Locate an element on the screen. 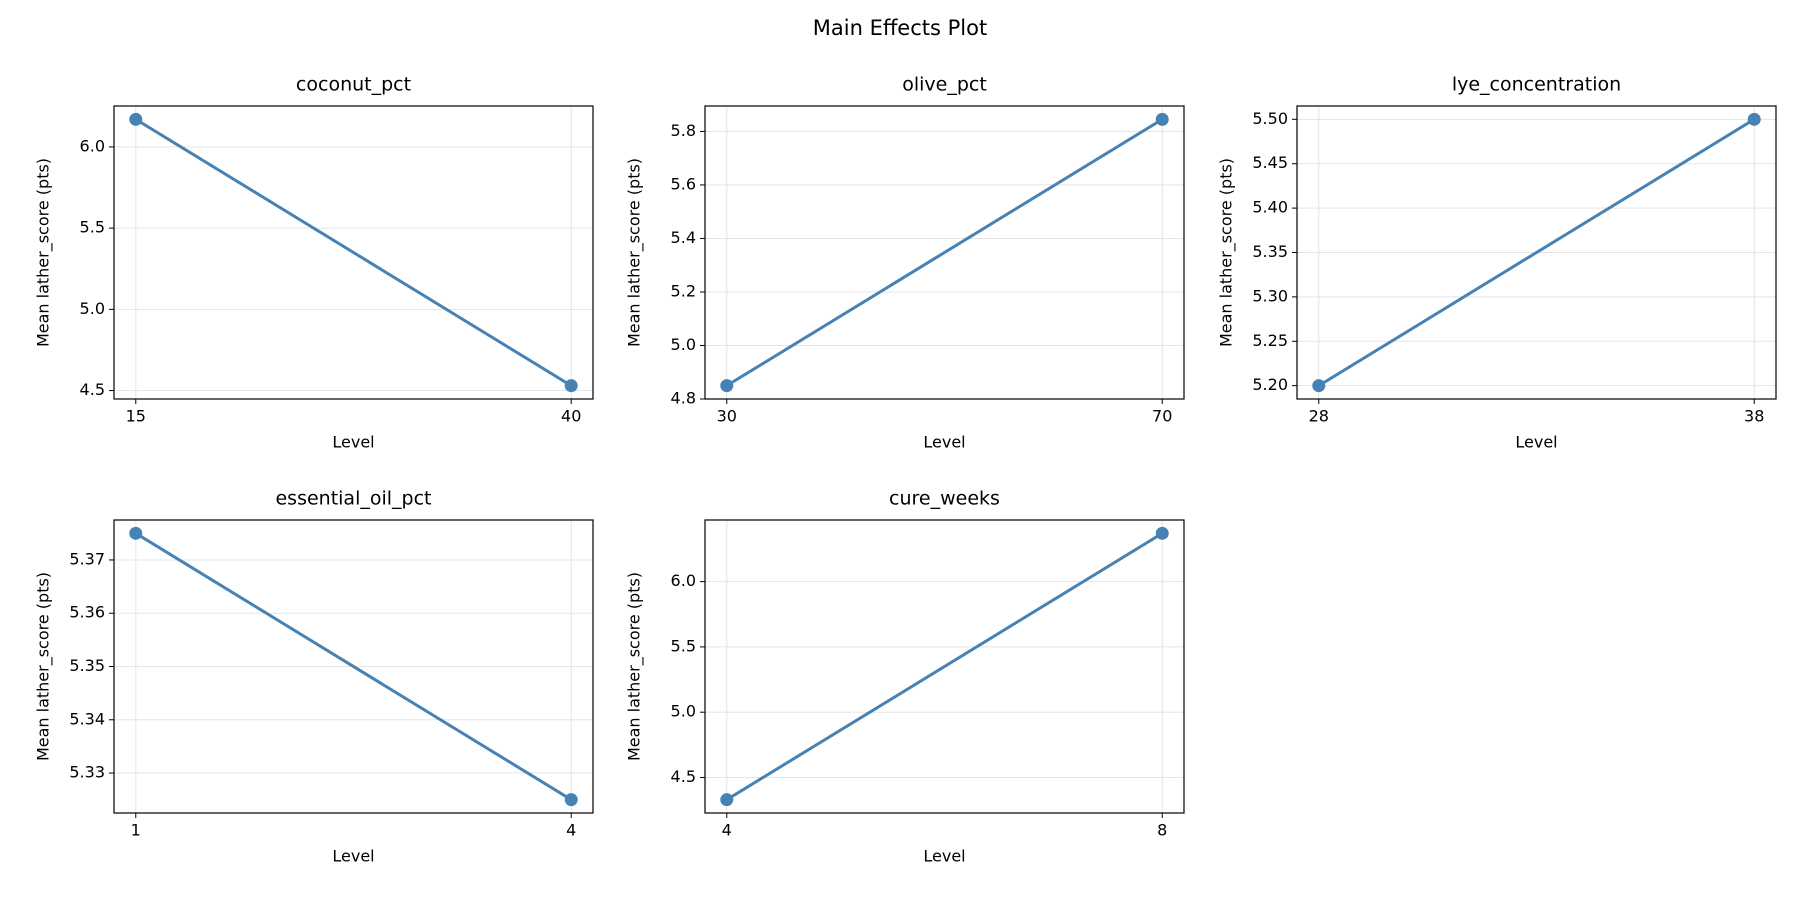 This screenshot has width=1800, height=900. x-tick-label: 40 is located at coordinates (571, 416).